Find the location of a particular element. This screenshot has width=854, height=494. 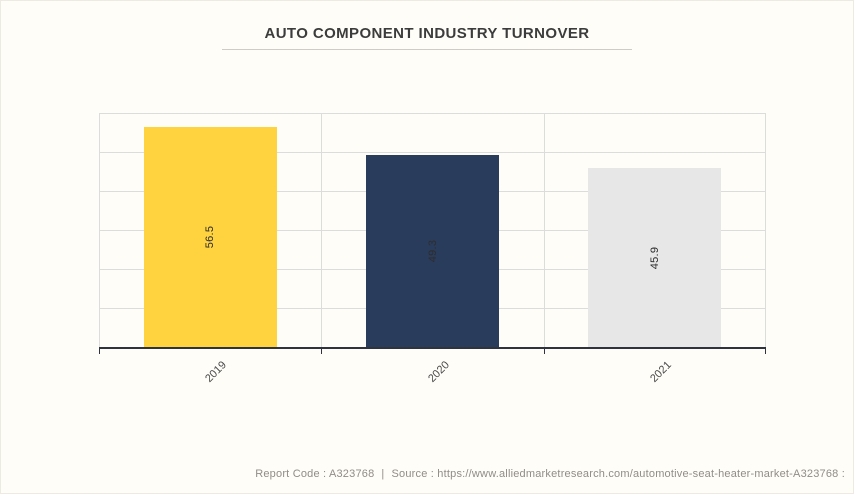

bar-value-label: 56.5 is located at coordinates (210, 237).